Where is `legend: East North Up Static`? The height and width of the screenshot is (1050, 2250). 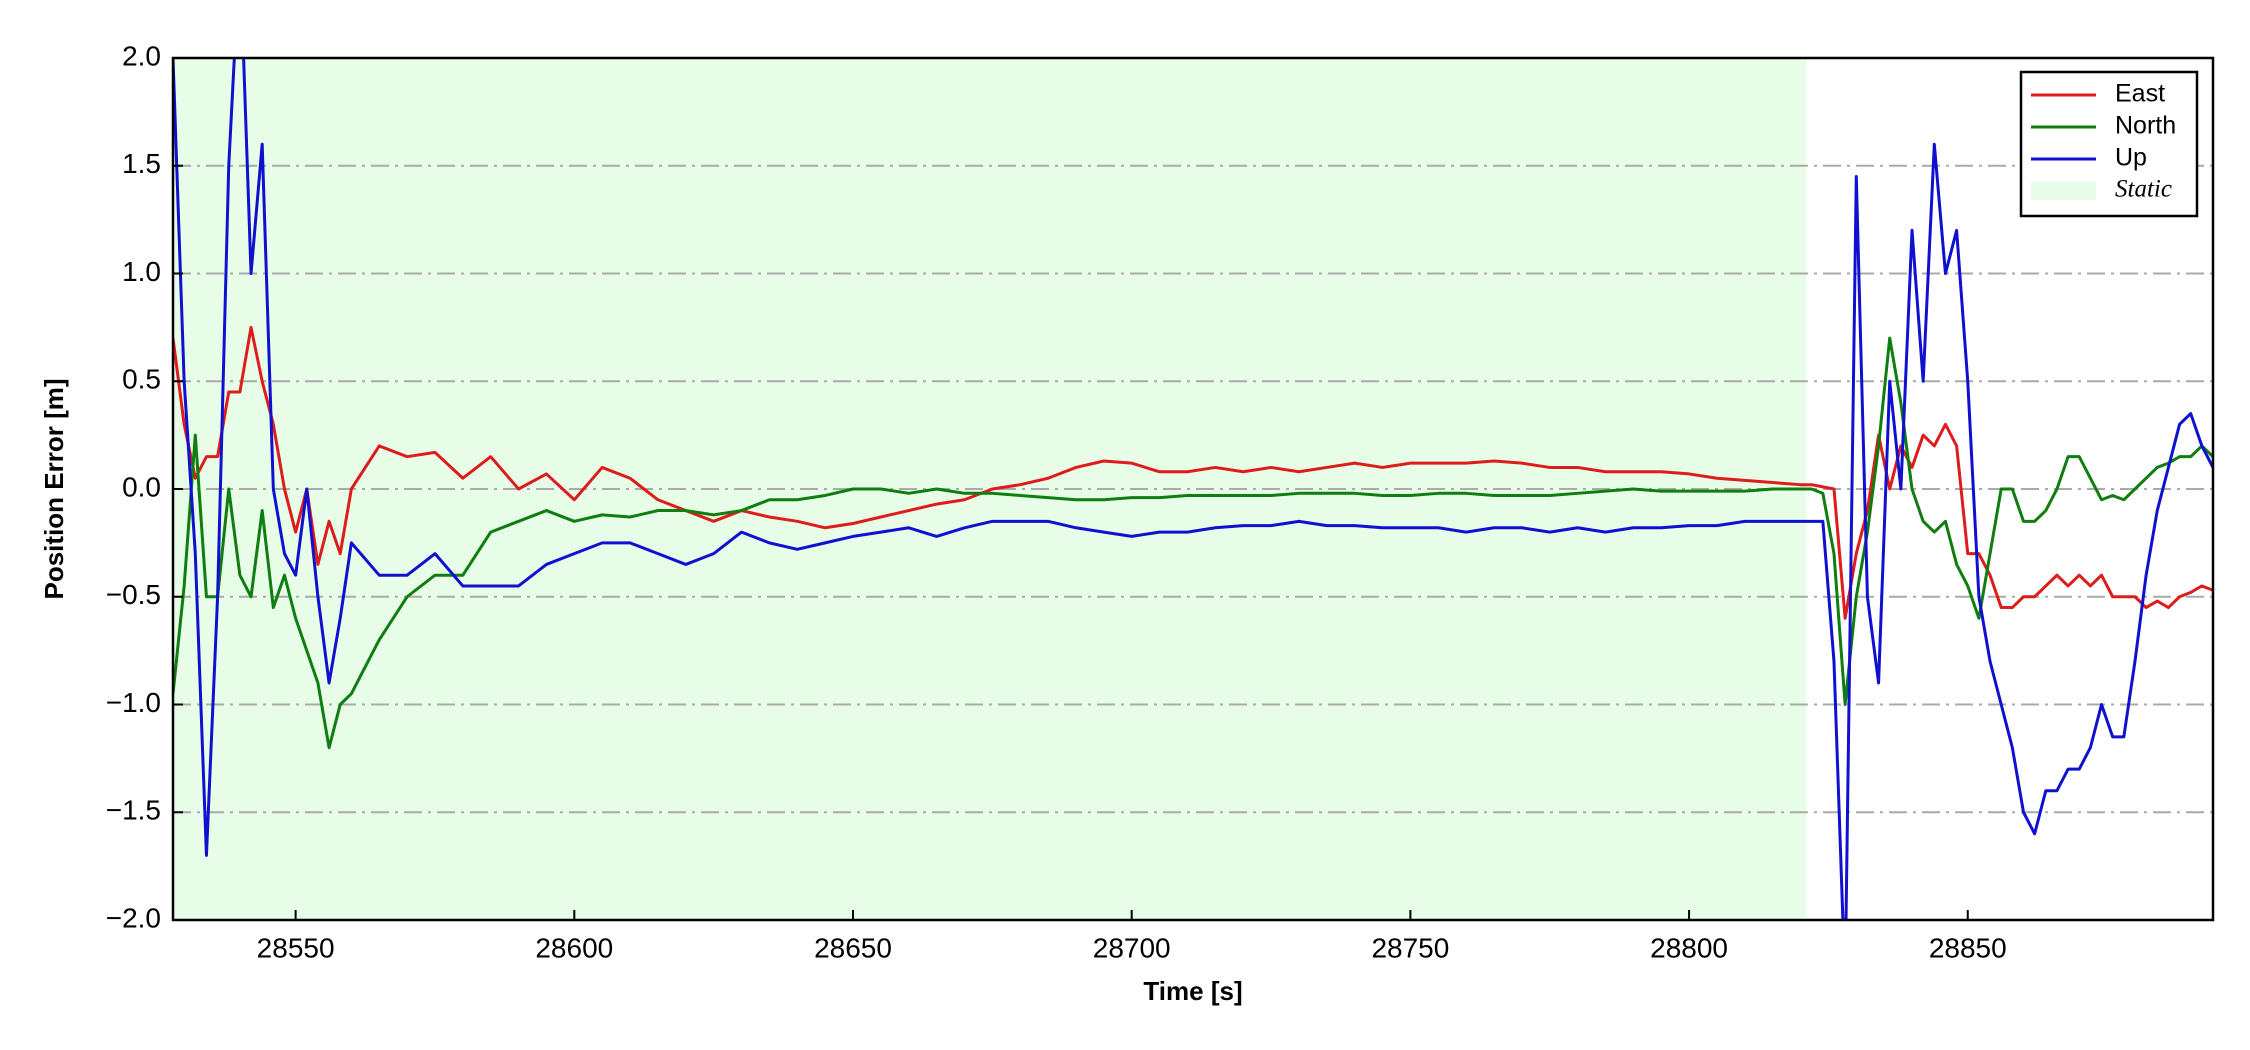
legend: East North Up Static is located at coordinates (2109, 144).